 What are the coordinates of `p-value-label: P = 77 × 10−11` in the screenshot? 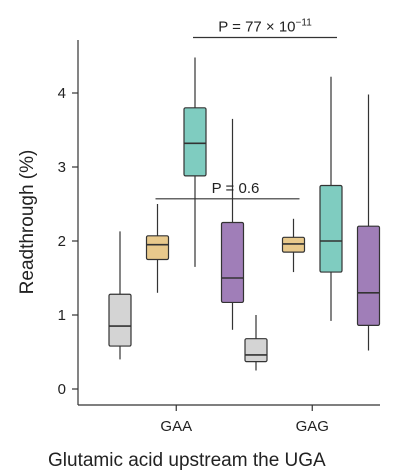 It's located at (265, 27).